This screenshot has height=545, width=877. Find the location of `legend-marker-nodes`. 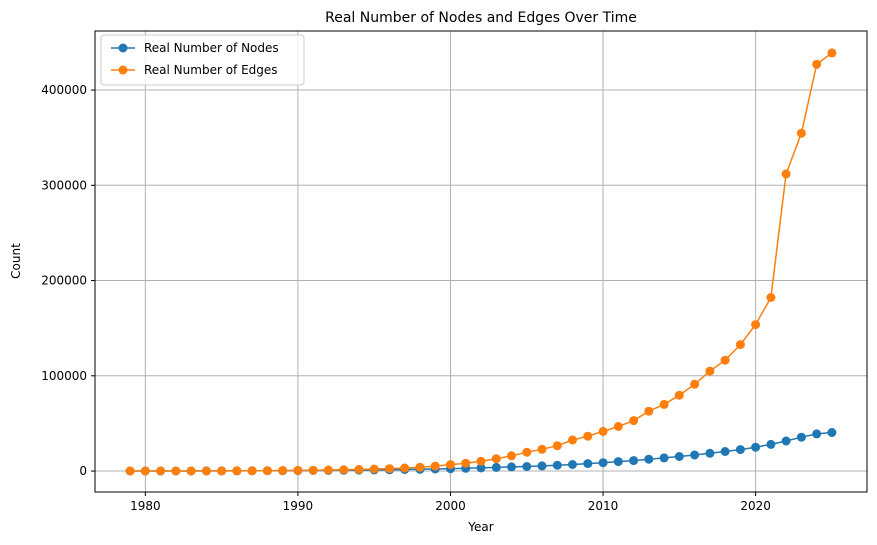

legend-marker-nodes is located at coordinates (123, 48).